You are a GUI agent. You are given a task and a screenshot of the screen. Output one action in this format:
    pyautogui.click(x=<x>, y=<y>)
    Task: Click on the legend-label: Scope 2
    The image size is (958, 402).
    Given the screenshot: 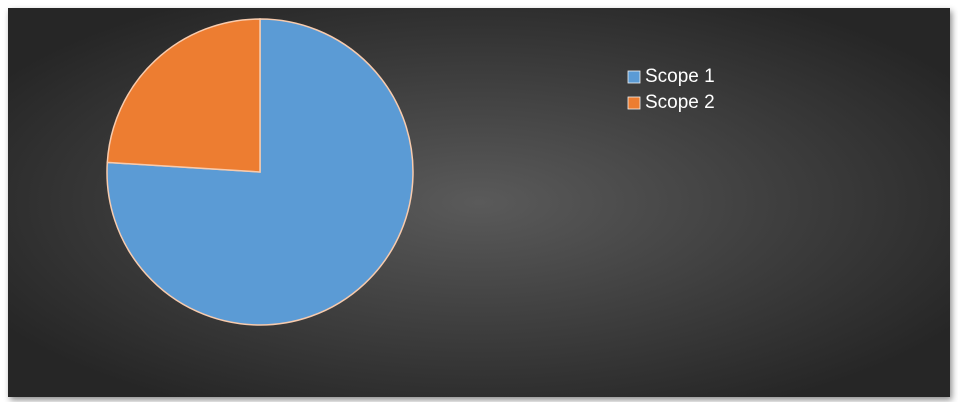 What is the action you would take?
    pyautogui.click(x=680, y=102)
    